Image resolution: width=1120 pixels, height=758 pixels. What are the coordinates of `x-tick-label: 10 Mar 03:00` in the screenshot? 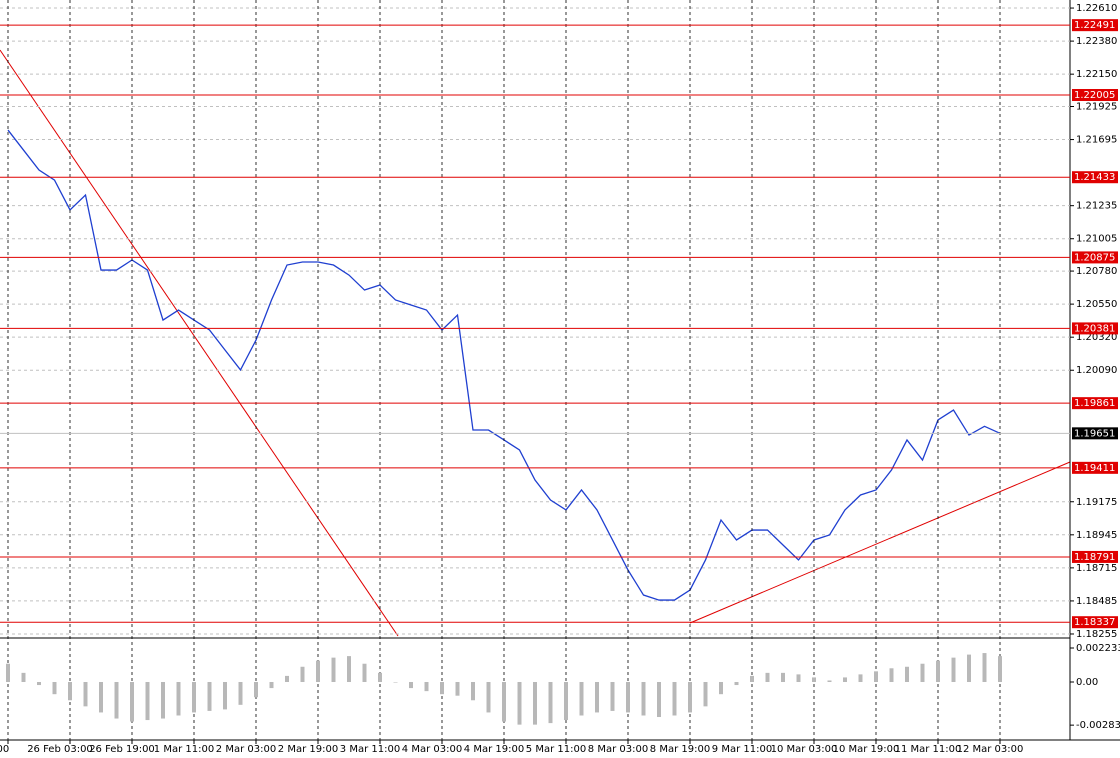 It's located at (804, 749).